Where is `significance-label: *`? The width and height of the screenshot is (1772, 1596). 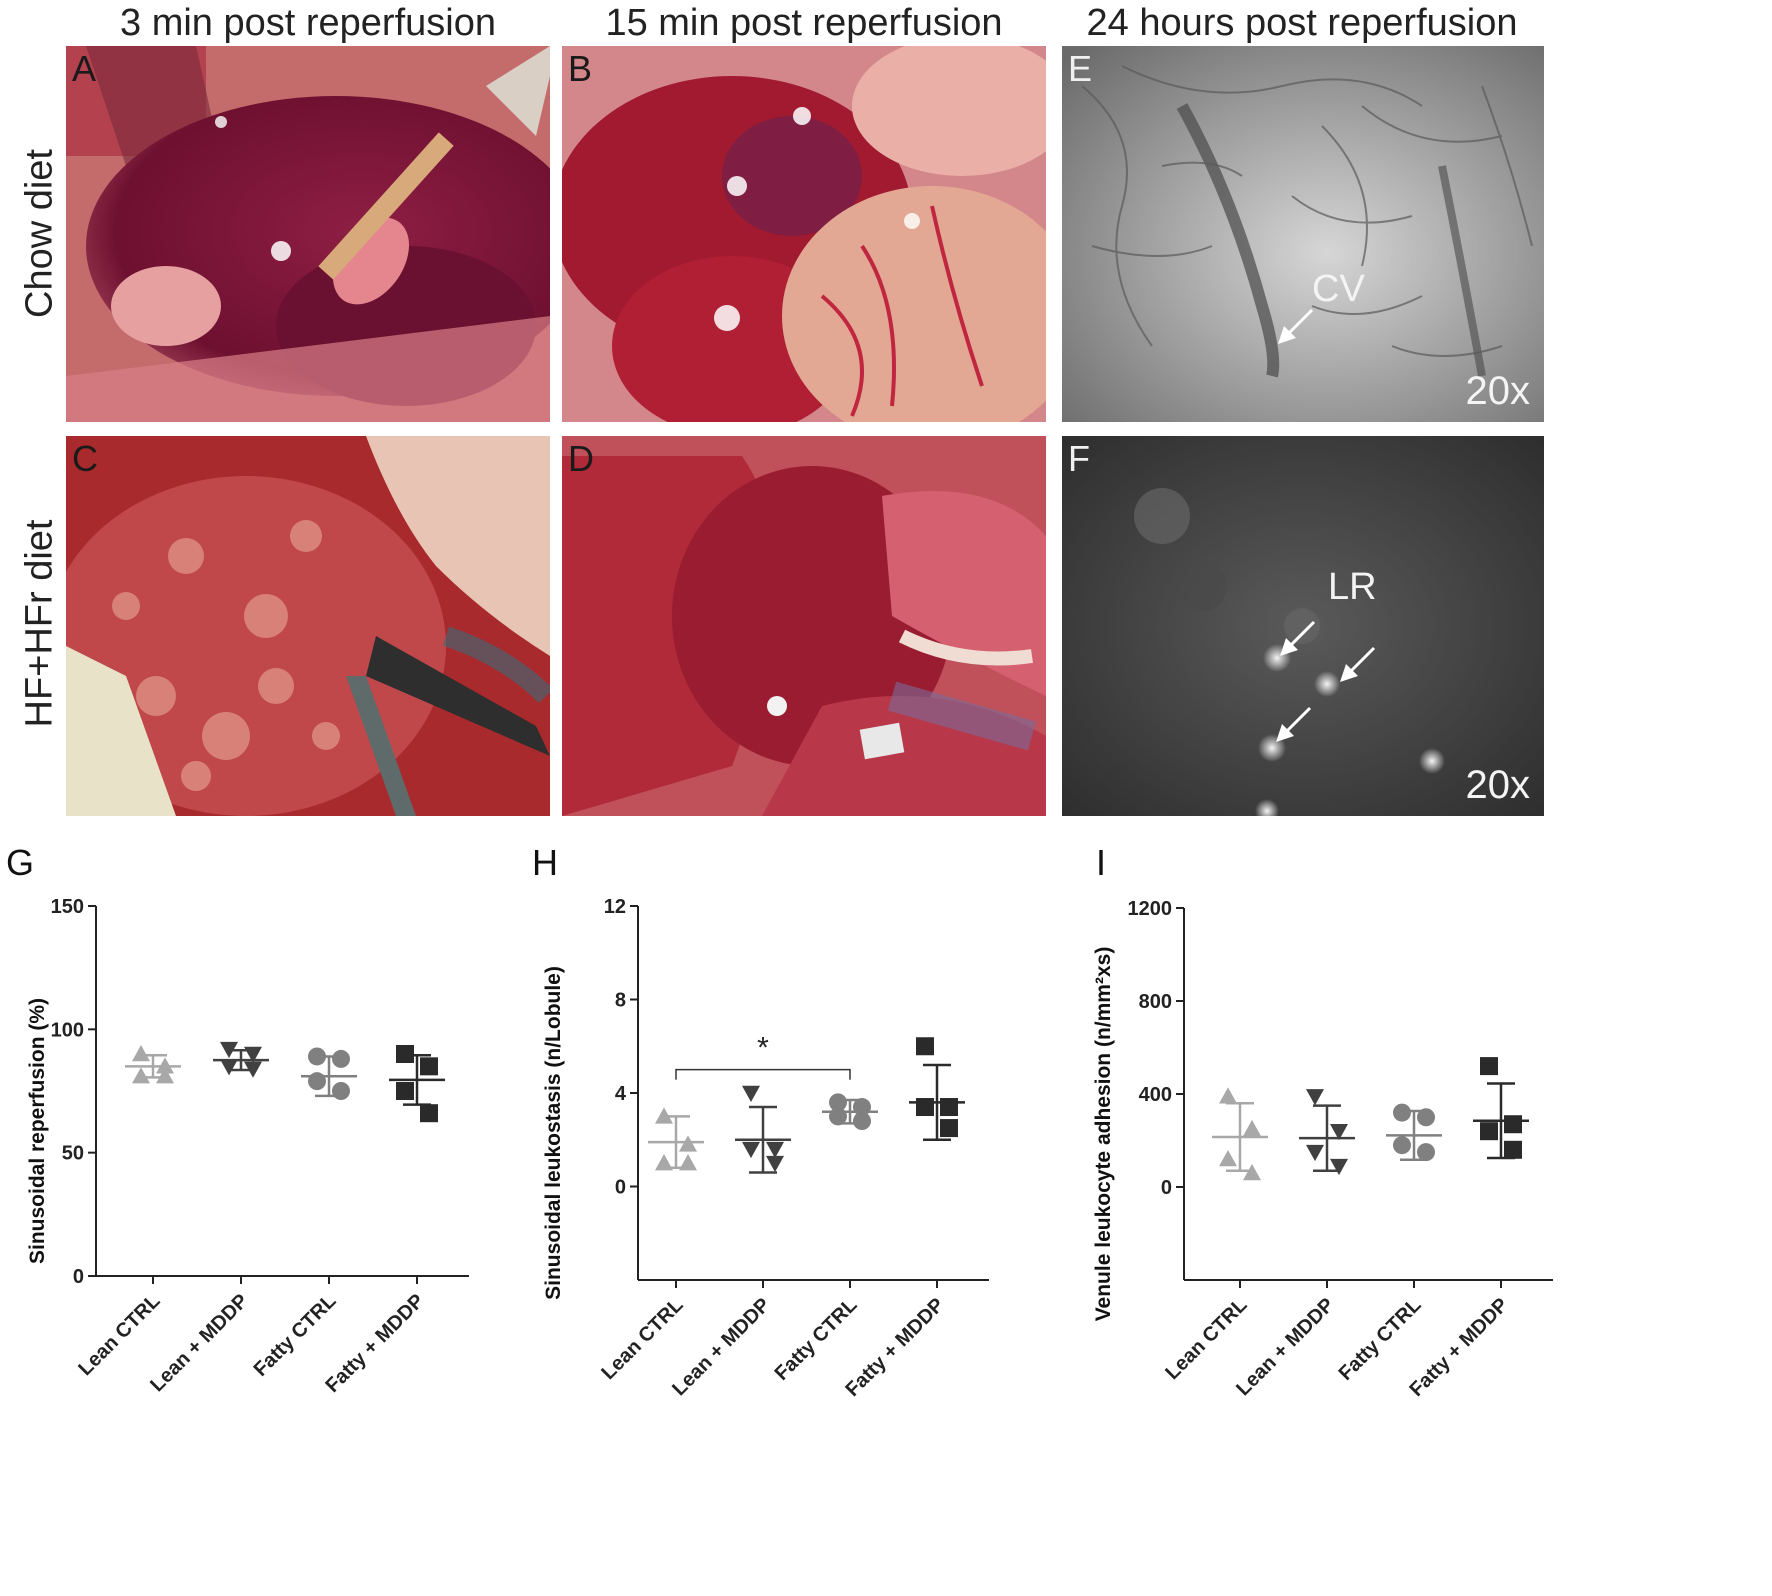
significance-label: * is located at coordinates (763, 1048).